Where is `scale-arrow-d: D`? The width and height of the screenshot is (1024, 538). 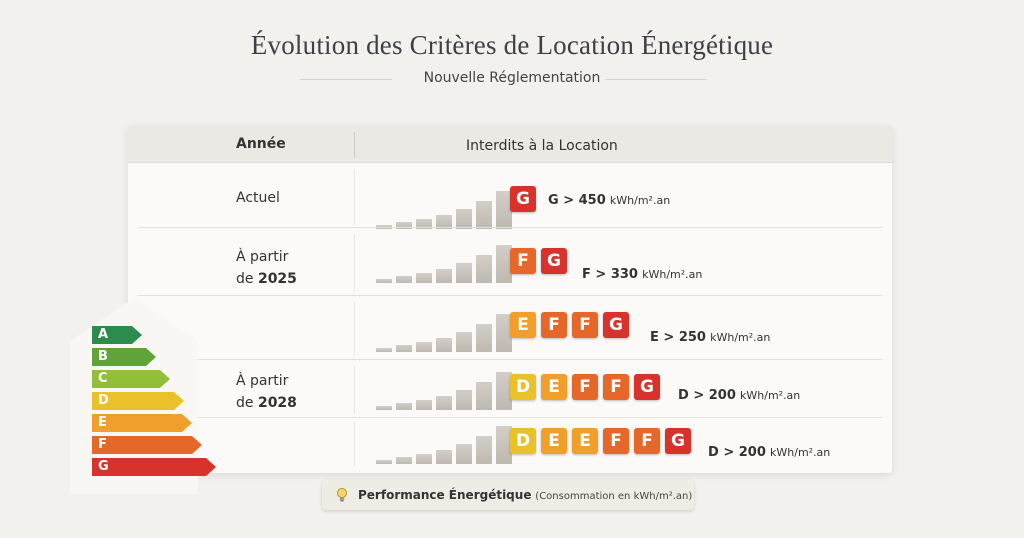 scale-arrow-d: D is located at coordinates (138, 401).